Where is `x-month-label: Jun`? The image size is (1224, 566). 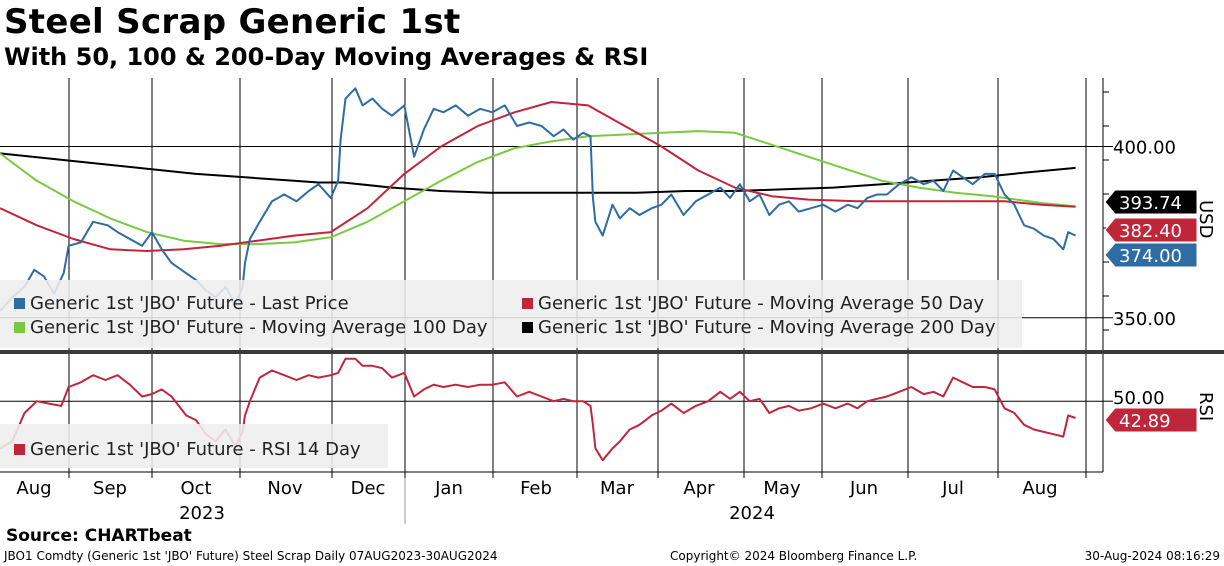
x-month-label: Jun is located at coordinates (863, 488).